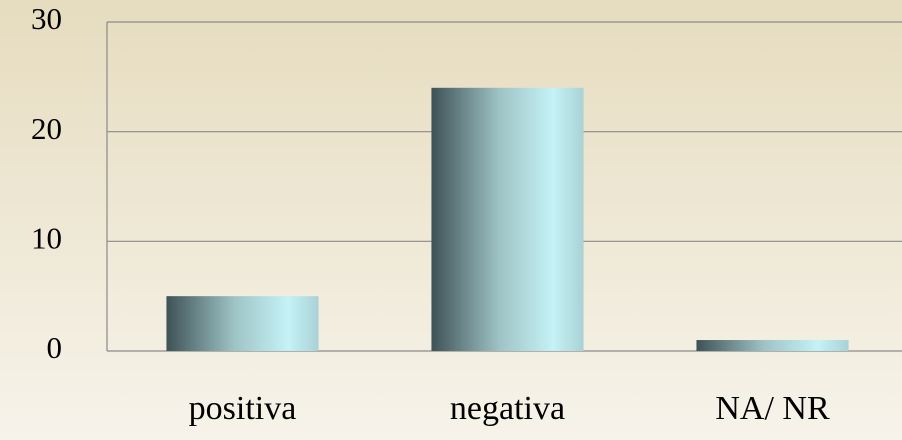 The width and height of the screenshot is (902, 440). I want to click on x-tick-label: negativa, so click(507, 408).